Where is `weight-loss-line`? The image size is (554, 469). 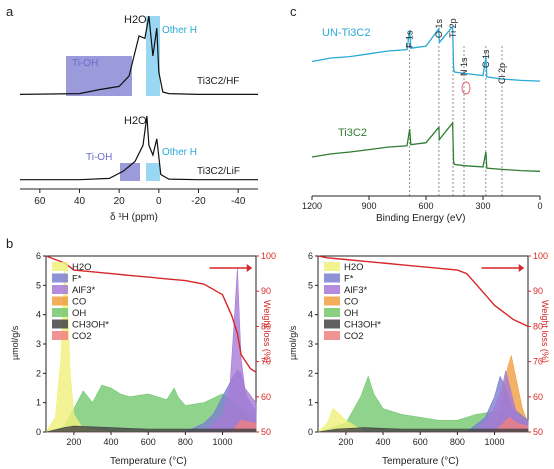
weight-loss-line is located at coordinates (423, 291).